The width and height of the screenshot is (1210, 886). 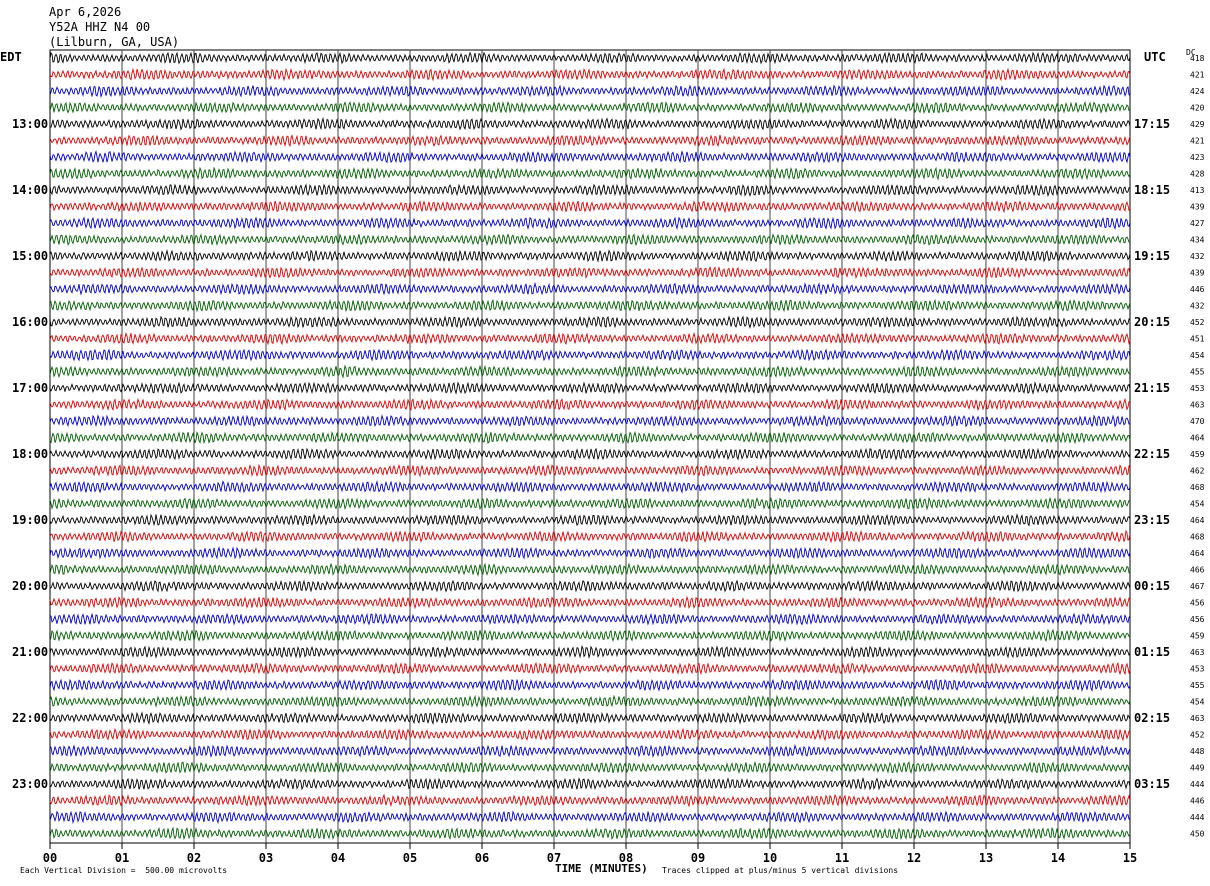 What do you see at coordinates (30, 520) in the screenshot?
I see `edt-hour-label: 19:00` at bounding box center [30, 520].